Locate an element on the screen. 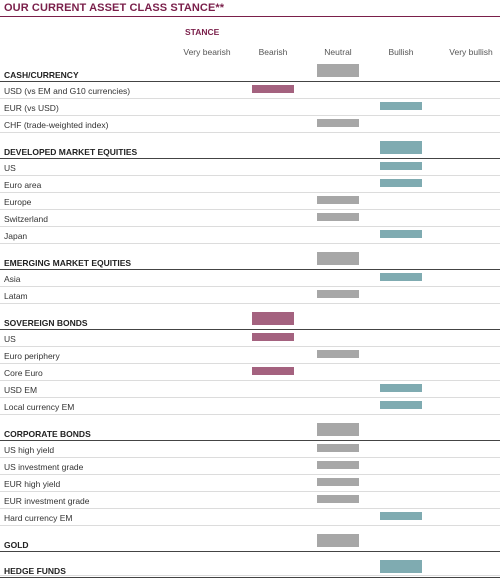  table-row: Hard currency EM is located at coordinates (250, 517).